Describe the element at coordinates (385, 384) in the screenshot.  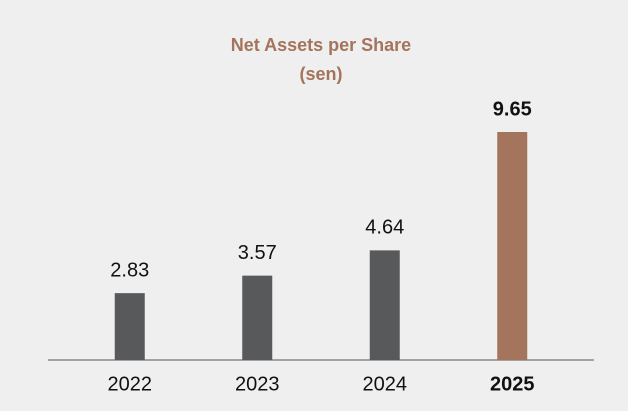
I see `x-tick-label: 2024` at that location.